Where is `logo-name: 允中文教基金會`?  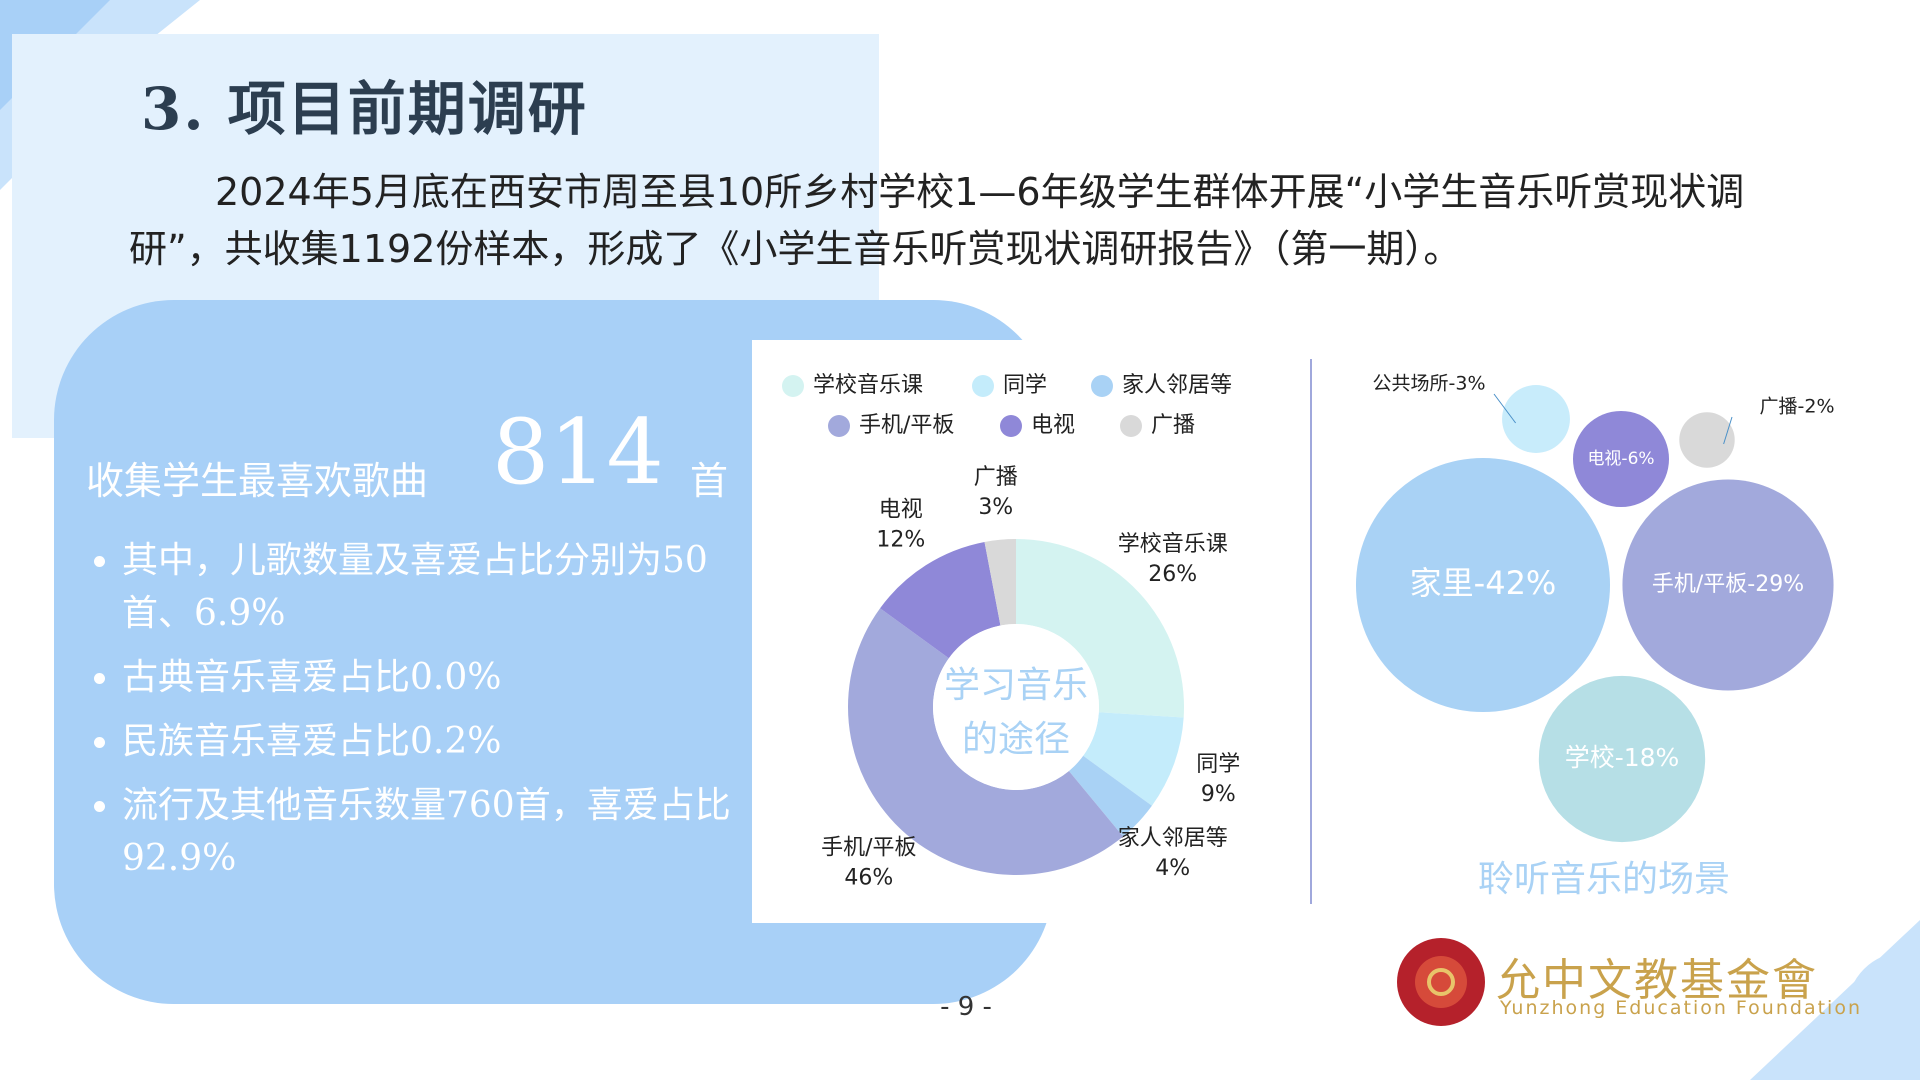
logo-name: 允中文教基金會 is located at coordinates (1657, 980).